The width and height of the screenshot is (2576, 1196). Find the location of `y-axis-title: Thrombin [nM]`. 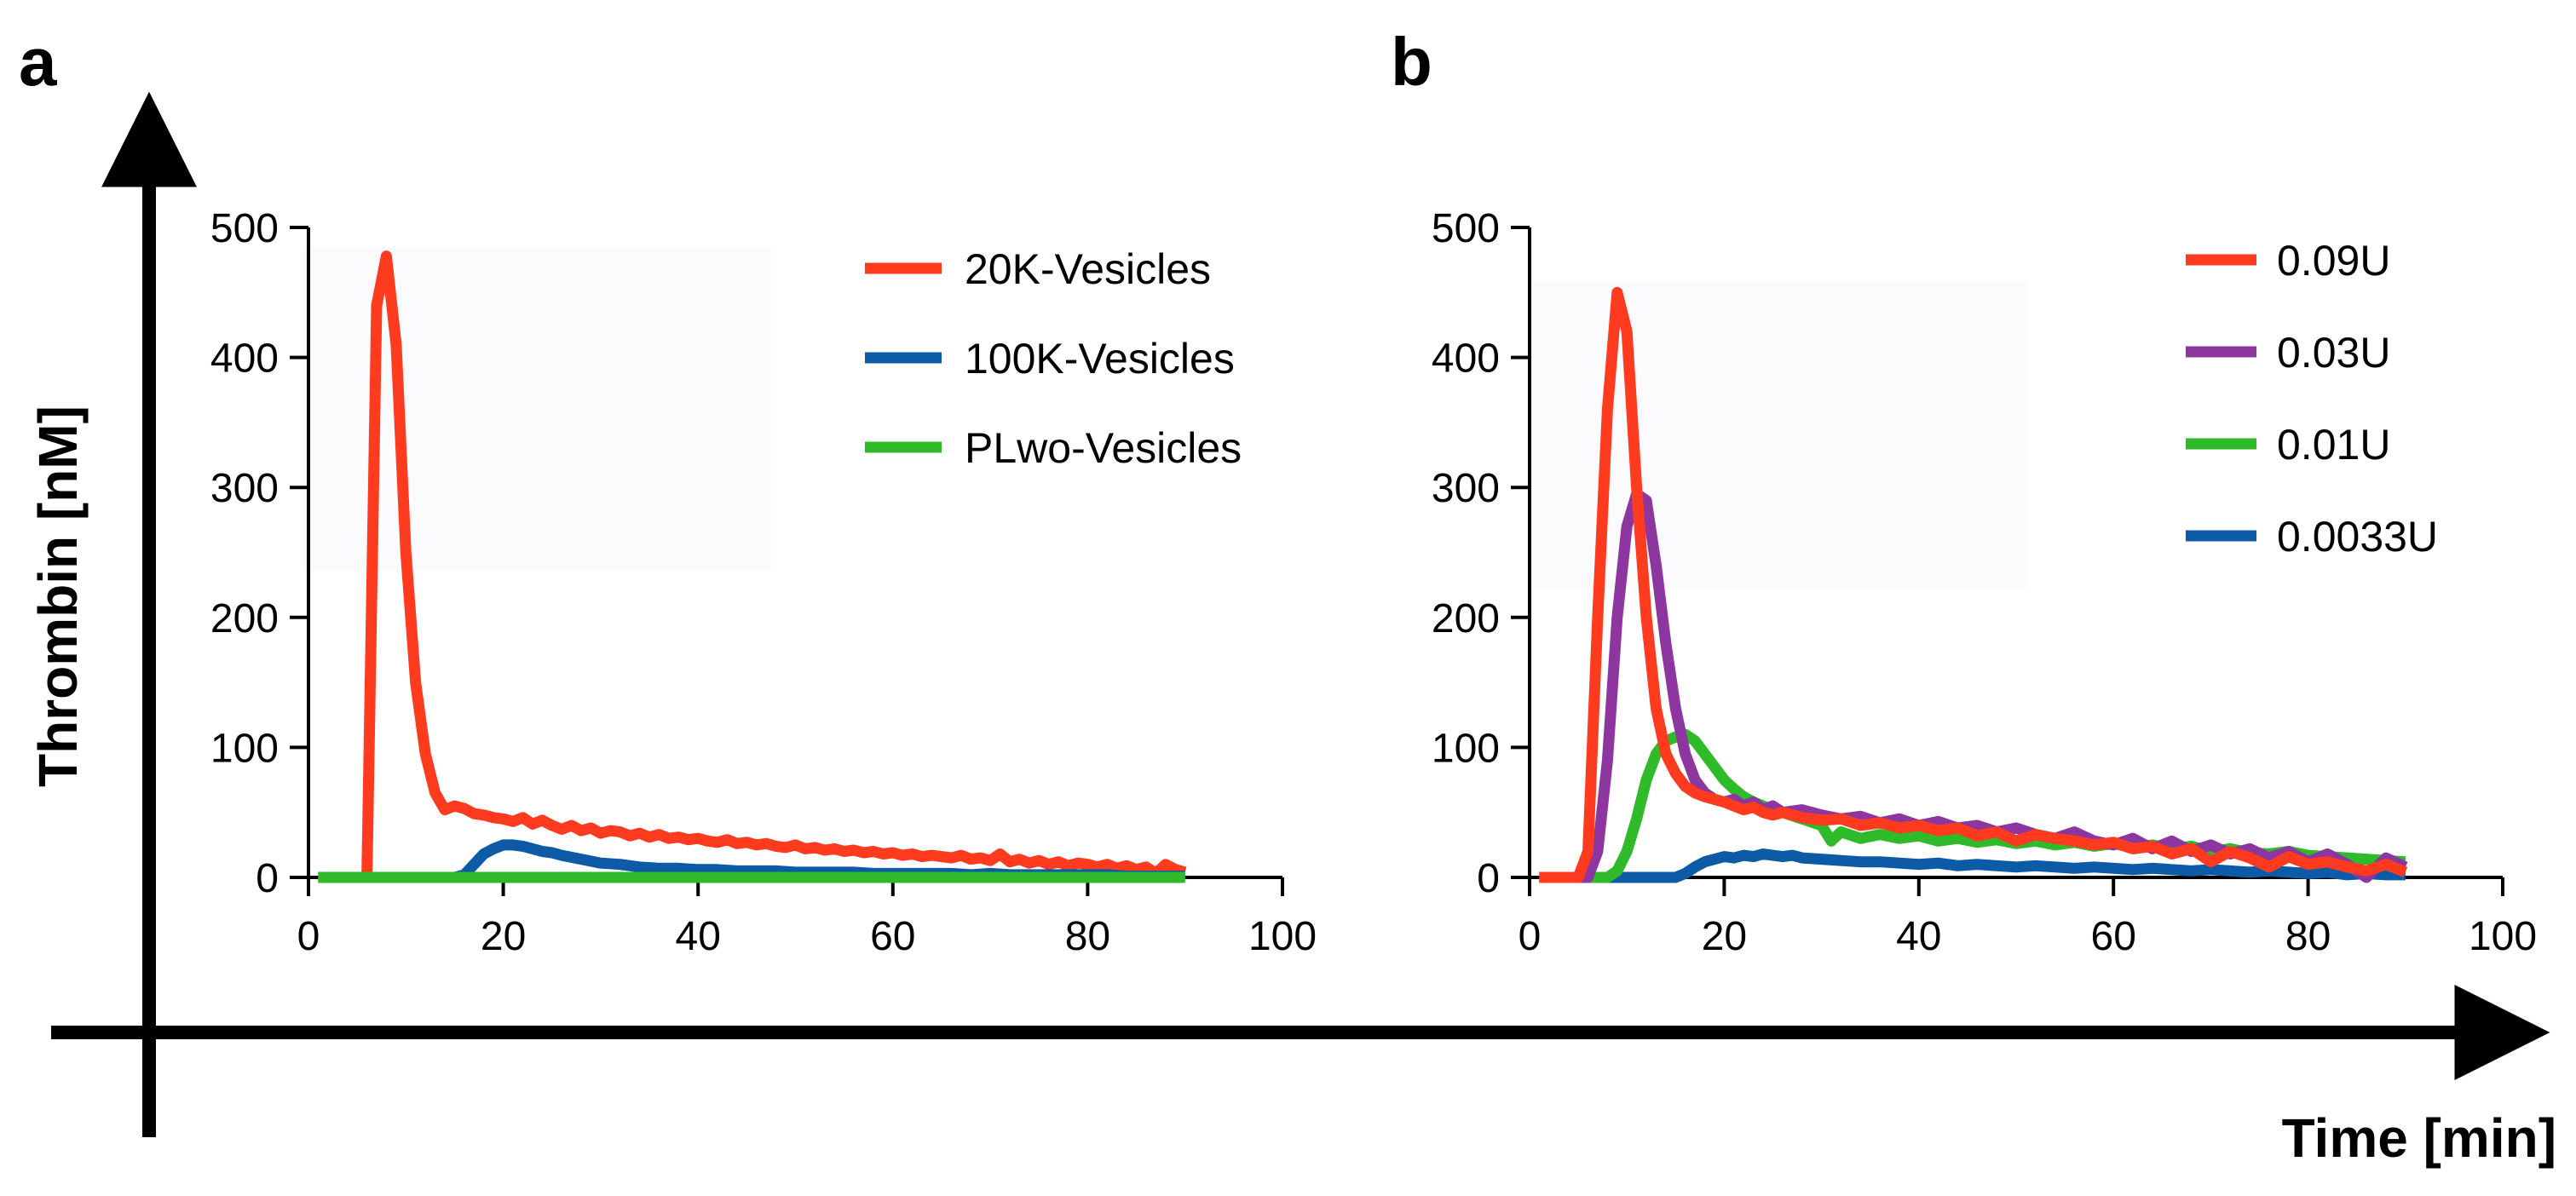

y-axis-title: Thrombin [nM] is located at coordinates (58, 596).